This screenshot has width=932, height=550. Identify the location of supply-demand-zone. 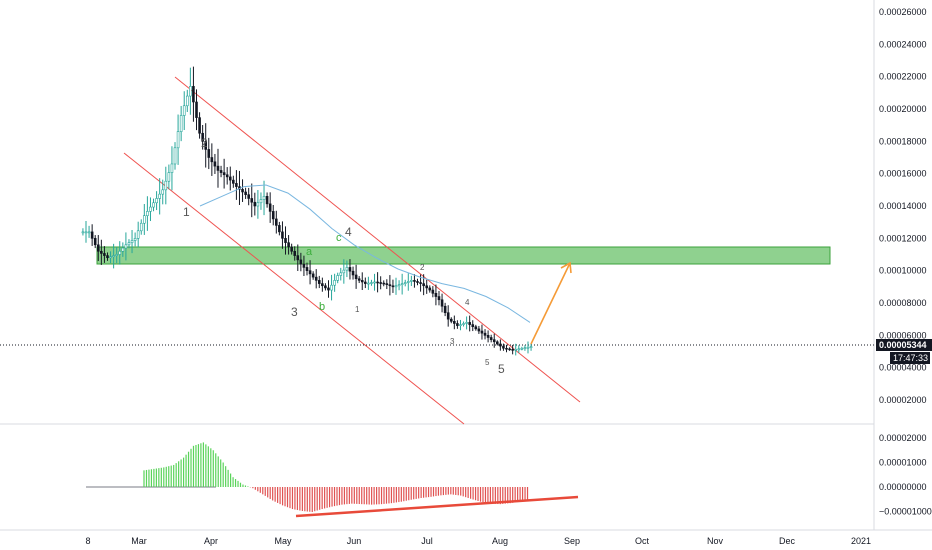
(463, 255).